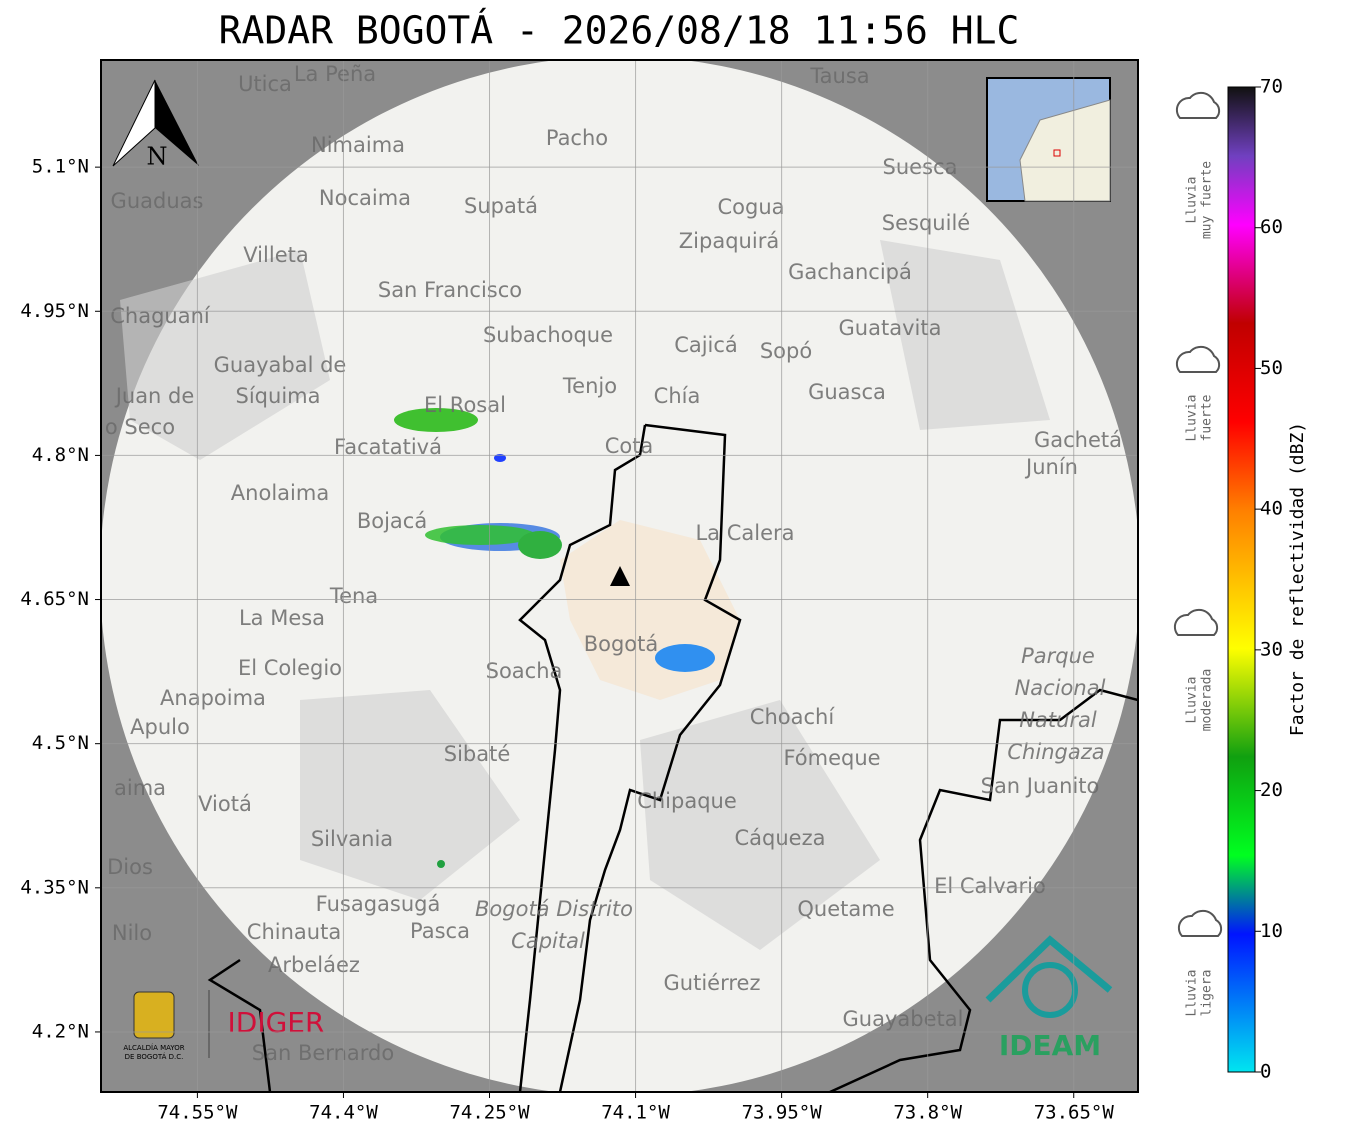 The height and width of the screenshot is (1143, 1349). I want to click on place-label: Bogotá Distrito, so click(554, 909).